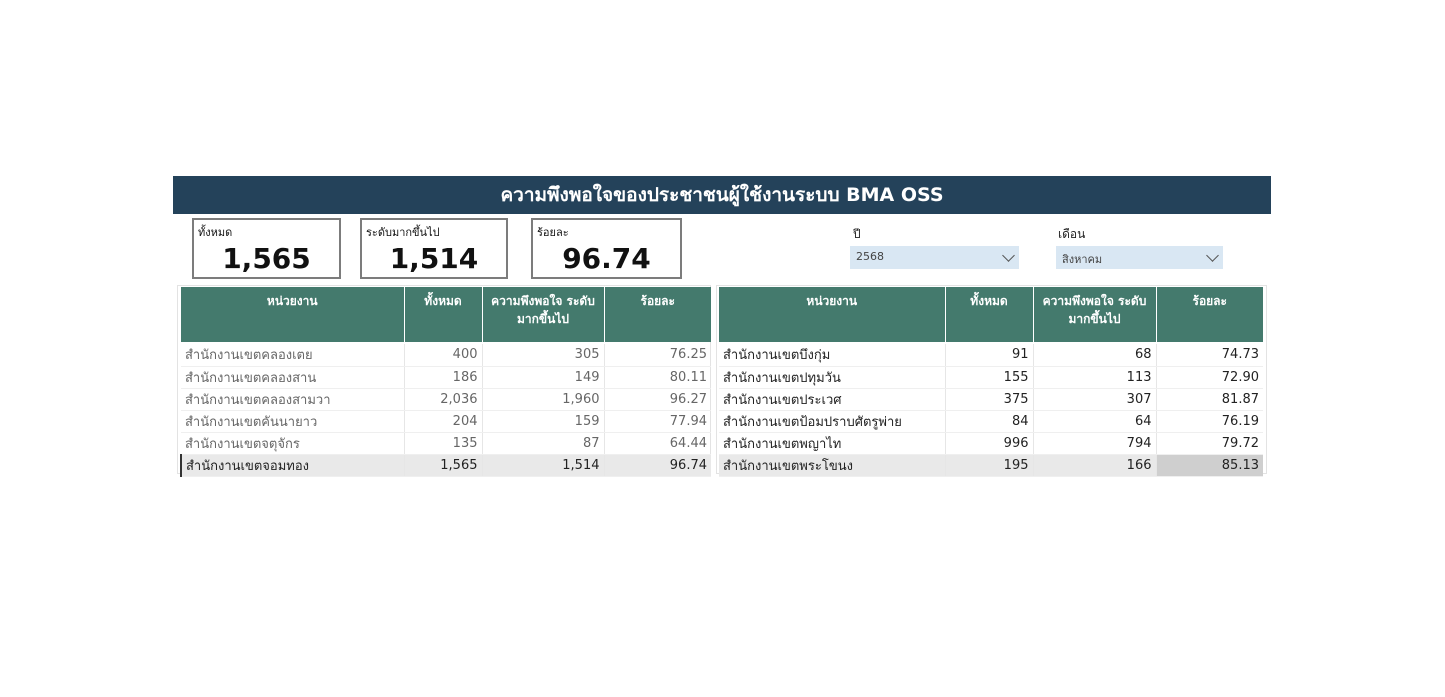 The image size is (1445, 697). I want to click on month-filter-label: เดือน, so click(1072, 234).